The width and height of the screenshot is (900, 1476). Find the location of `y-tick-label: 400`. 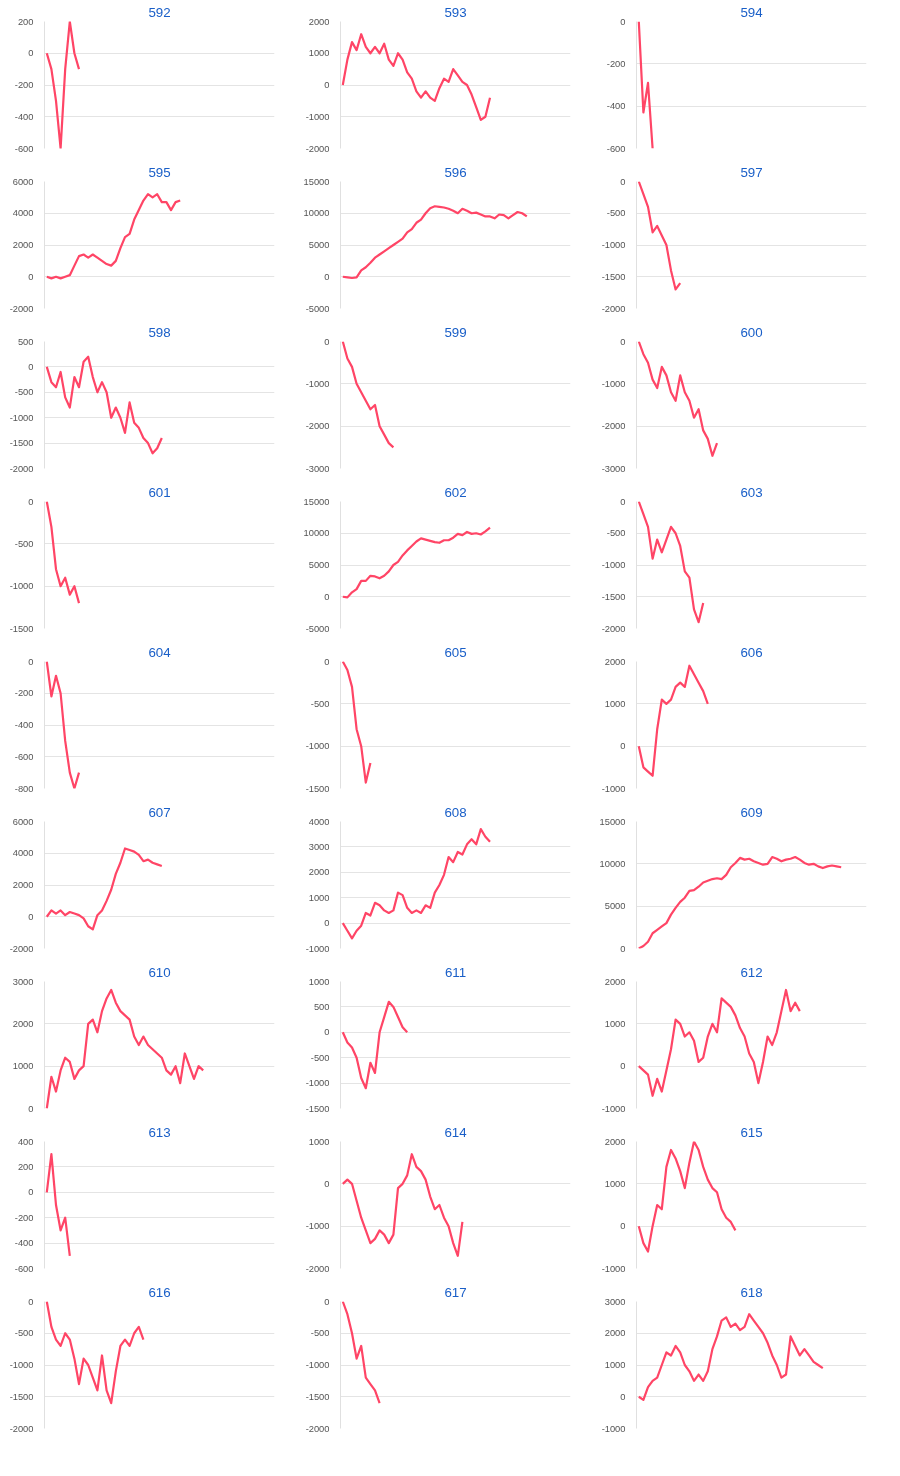

y-tick-label: 400 is located at coordinates (25, 1141).